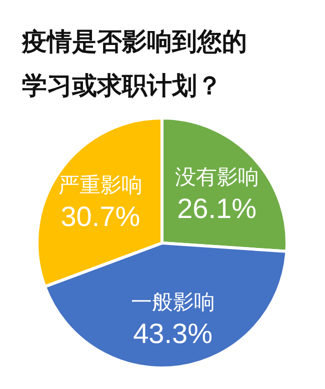 This screenshot has width=325, height=389. Describe the element at coordinates (172, 334) in the screenshot. I see `data-label: 43.3%` at that location.